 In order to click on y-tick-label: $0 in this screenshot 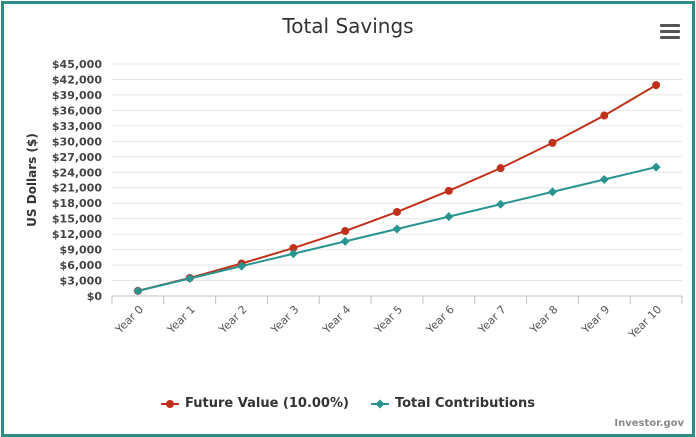, I will do `click(95, 296)`.